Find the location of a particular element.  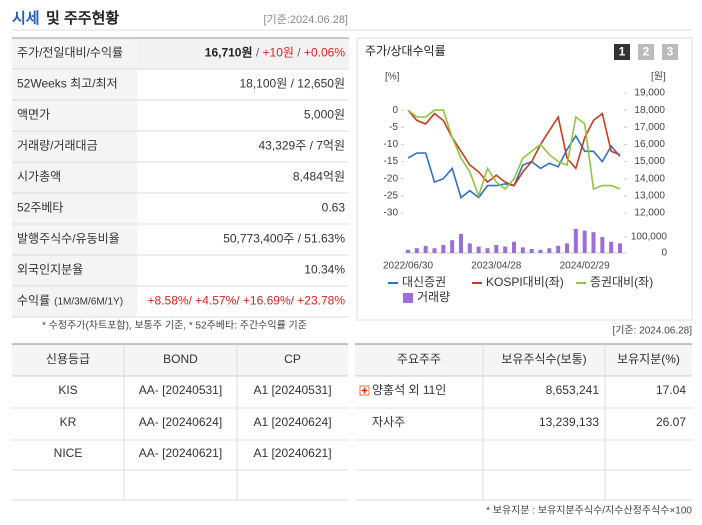

chart-date: [기준: 2024.06.28] is located at coordinates (652, 331).